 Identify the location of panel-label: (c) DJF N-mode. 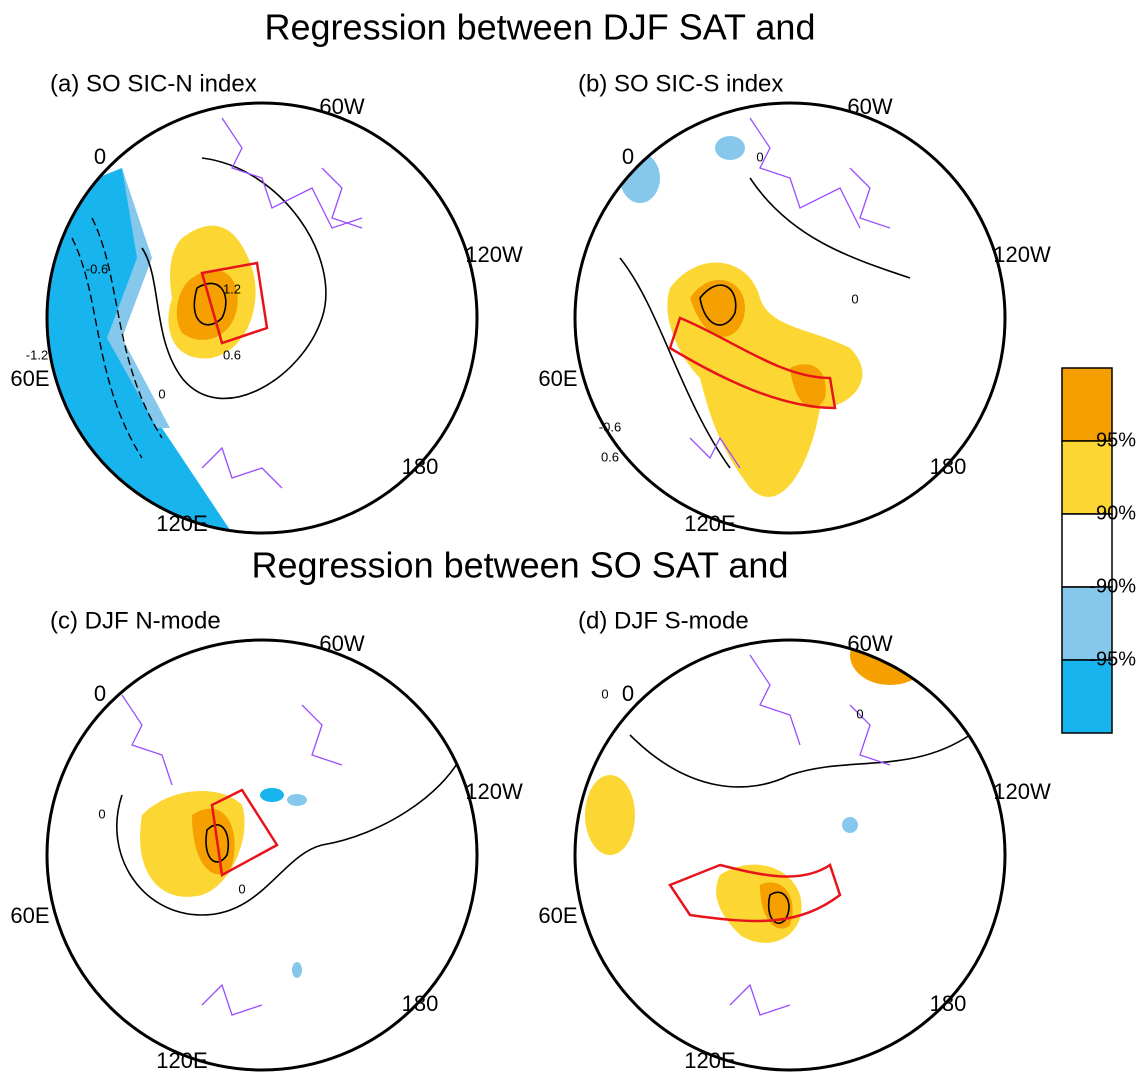
(135, 620).